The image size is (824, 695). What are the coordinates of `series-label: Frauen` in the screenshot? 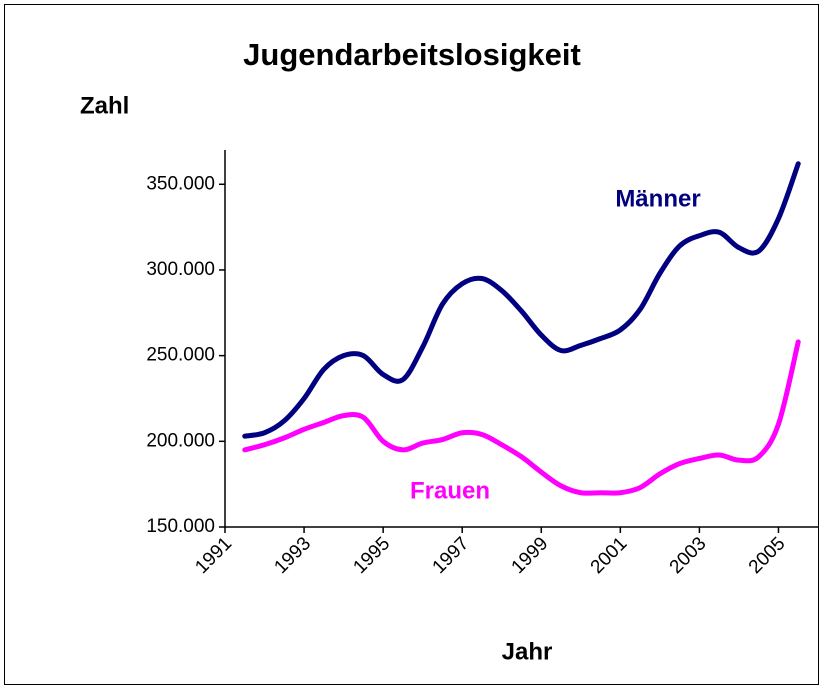 It's located at (450, 490).